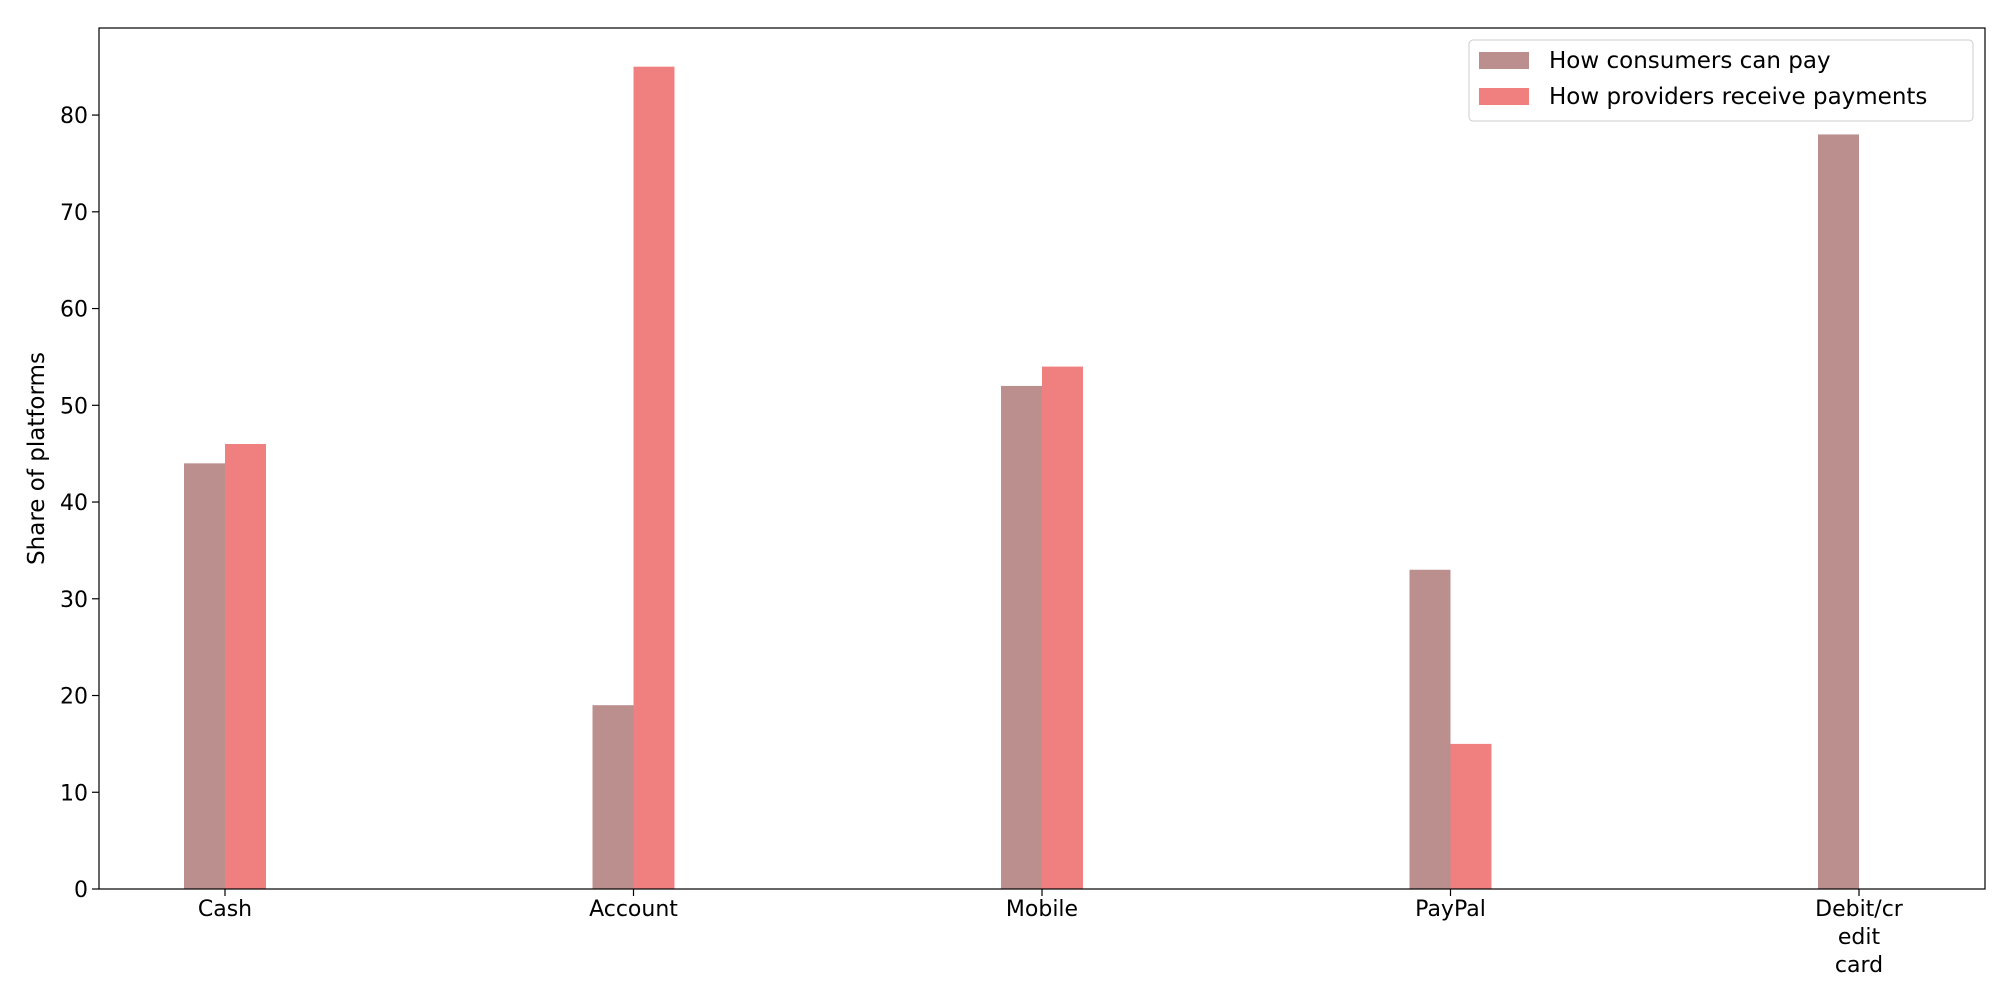 Image resolution: width=2000 pixels, height=1004 pixels. What do you see at coordinates (1504, 96) in the screenshot?
I see `legend-swatch-providers` at bounding box center [1504, 96].